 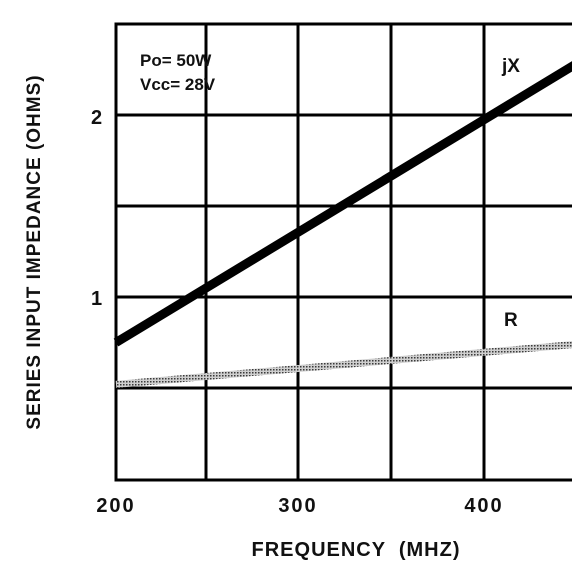 I want to click on series-label-r: R, so click(x=511, y=320).